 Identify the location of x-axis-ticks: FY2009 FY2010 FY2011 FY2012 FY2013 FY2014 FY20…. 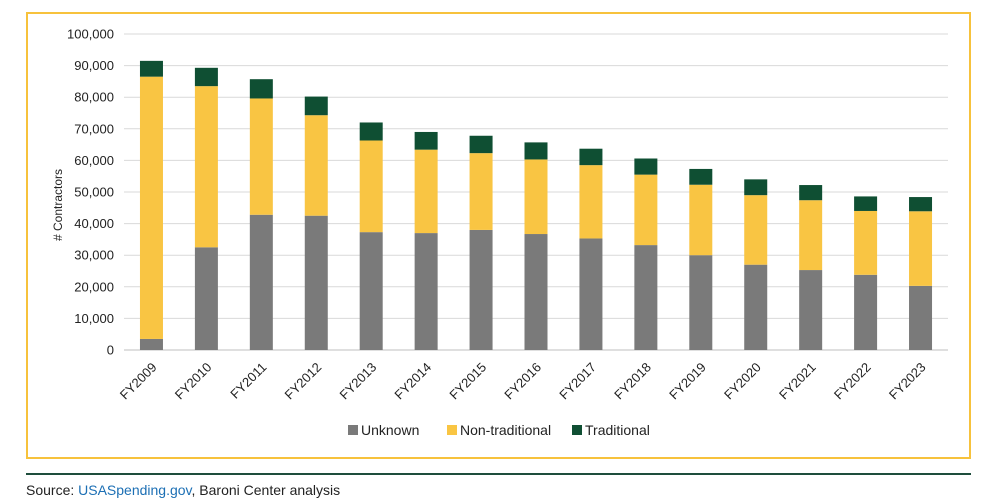
(523, 381).